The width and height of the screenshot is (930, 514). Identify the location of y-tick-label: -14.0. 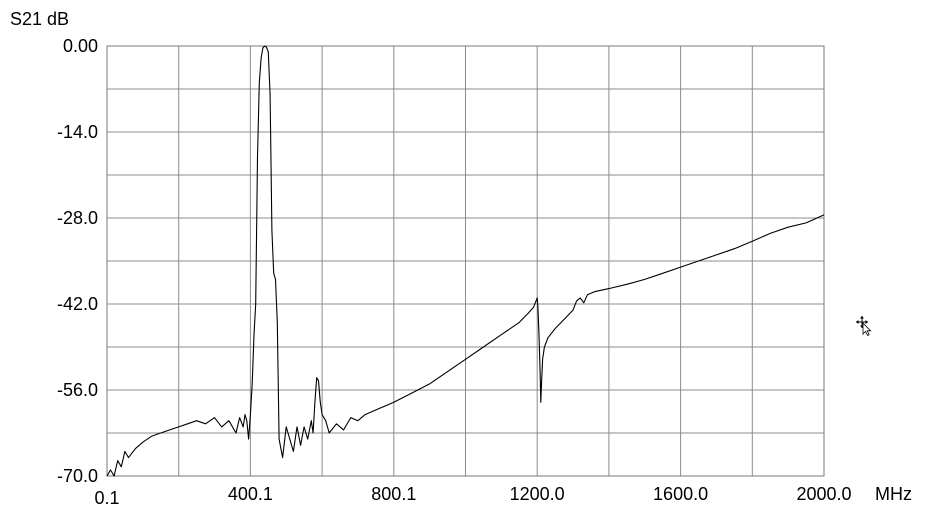
(77, 132).